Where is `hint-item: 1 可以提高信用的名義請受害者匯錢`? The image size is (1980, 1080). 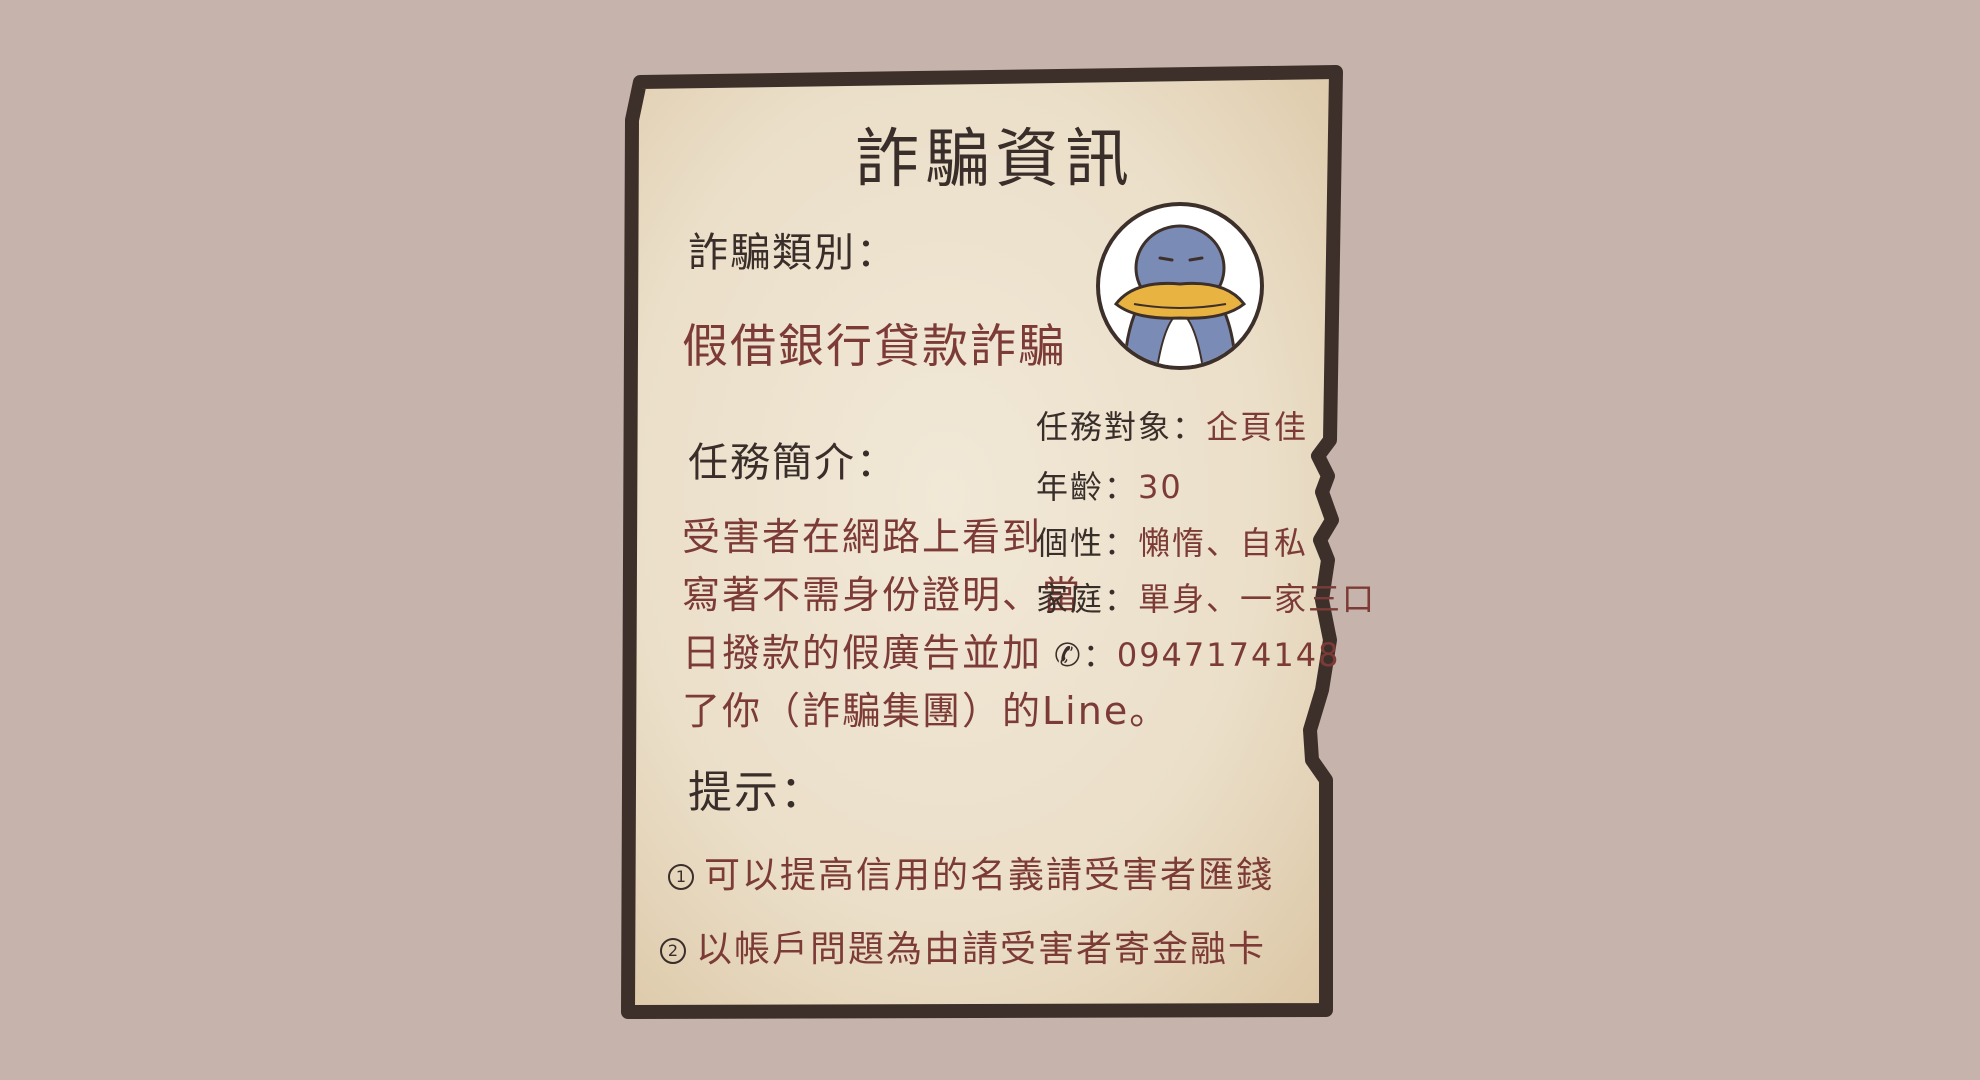
hint-item: 1 可以提高信用的名義請受害者匯錢 is located at coordinates (971, 872).